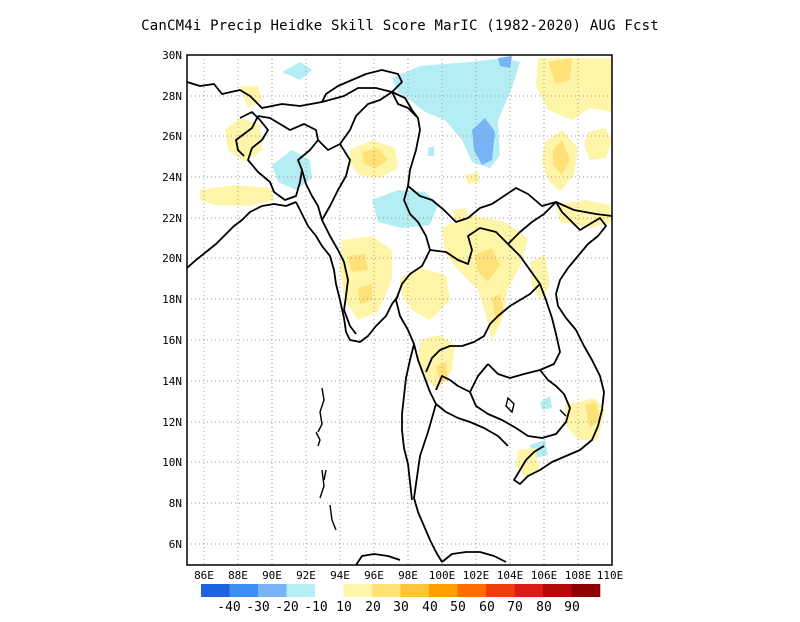  Describe the element at coordinates (374, 575) in the screenshot. I see `lon-tick: 96E` at that location.